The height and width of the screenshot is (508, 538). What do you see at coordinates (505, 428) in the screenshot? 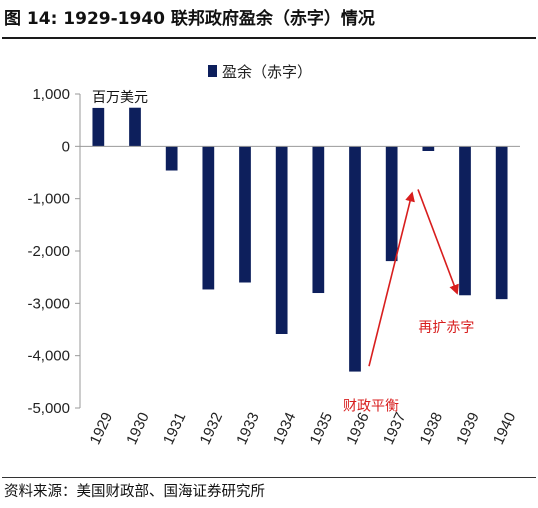
I see `x-tick-label: 1940` at bounding box center [505, 428].